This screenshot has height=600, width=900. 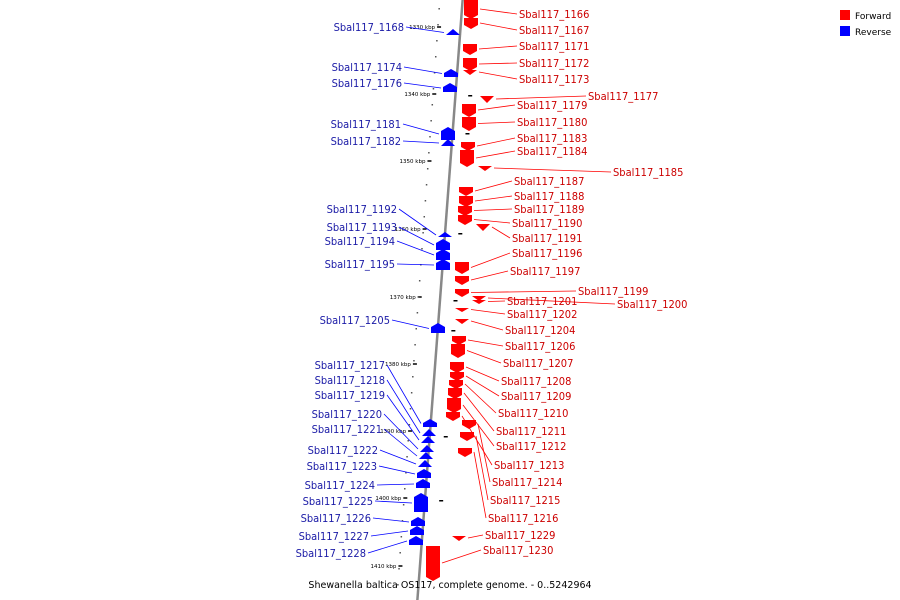 I want to click on legend-reverse-label: Reverse, so click(x=873, y=33).